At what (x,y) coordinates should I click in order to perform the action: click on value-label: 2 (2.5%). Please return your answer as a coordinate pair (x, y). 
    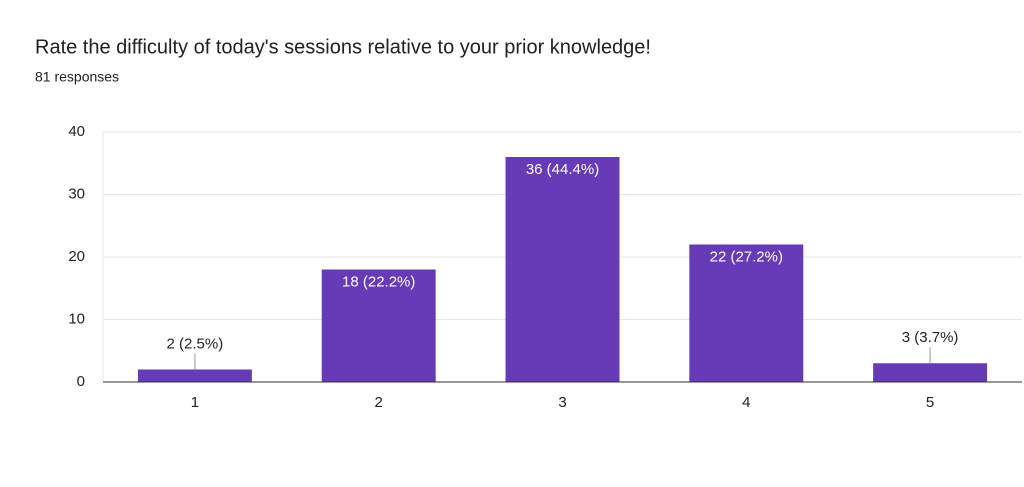
    Looking at the image, I should click on (195, 343).